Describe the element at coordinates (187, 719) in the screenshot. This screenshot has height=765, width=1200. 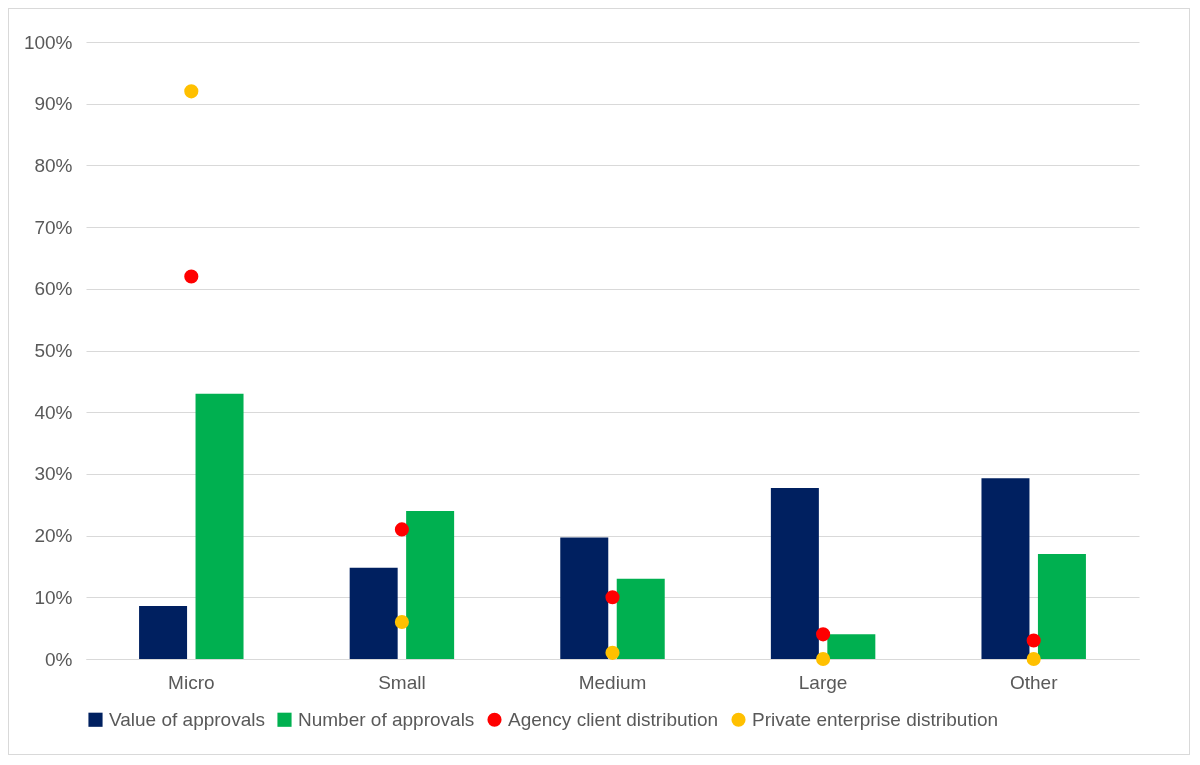
I see `legend-label: Value of approvals` at that location.